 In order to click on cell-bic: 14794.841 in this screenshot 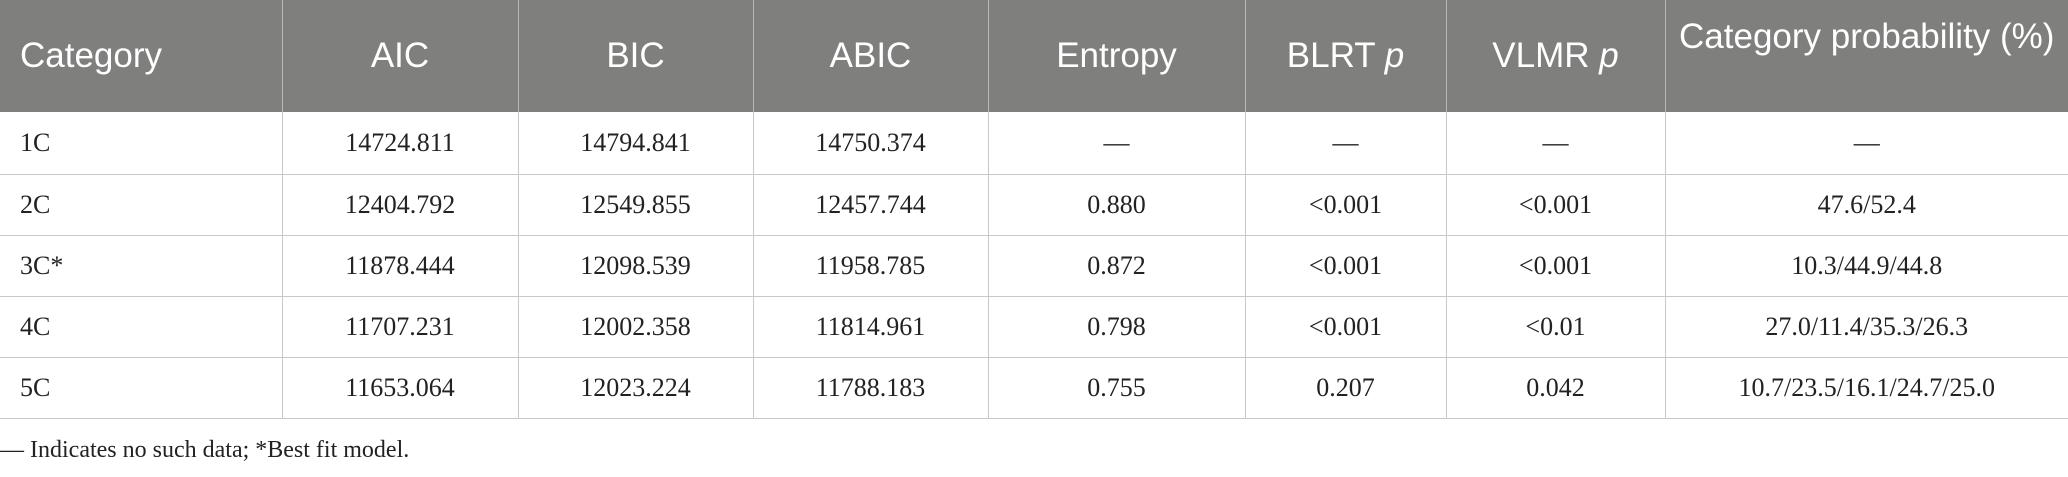, I will do `click(636, 143)`.